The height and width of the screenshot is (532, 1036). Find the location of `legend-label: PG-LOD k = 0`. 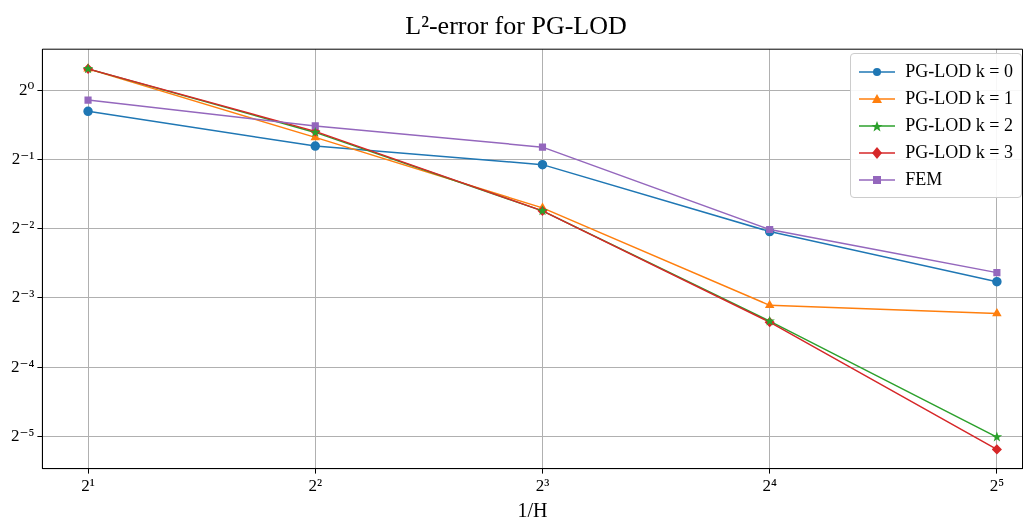

legend-label: PG-LOD k = 0 is located at coordinates (959, 71).